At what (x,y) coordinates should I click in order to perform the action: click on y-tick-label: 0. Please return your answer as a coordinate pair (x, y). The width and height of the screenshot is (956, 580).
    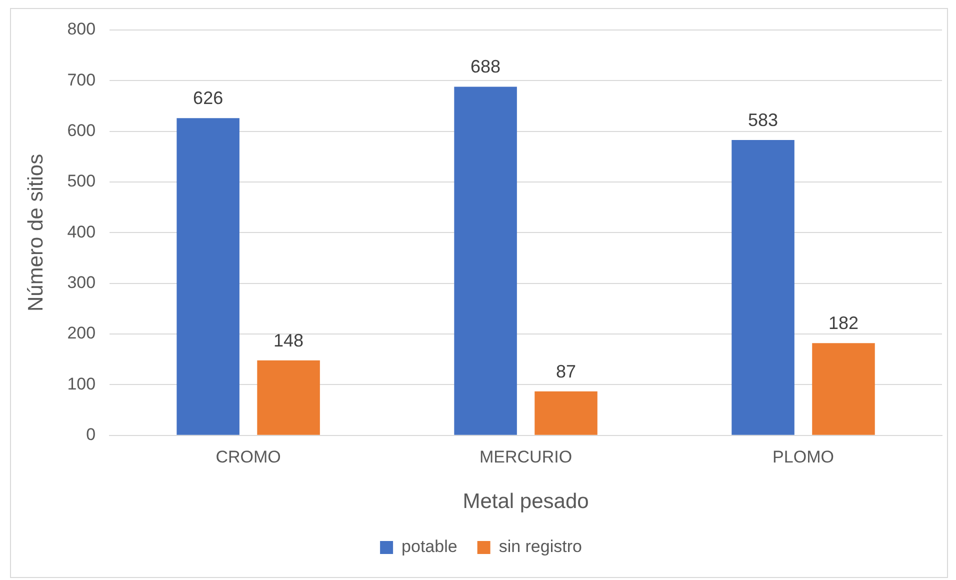
    Looking at the image, I should click on (91, 434).